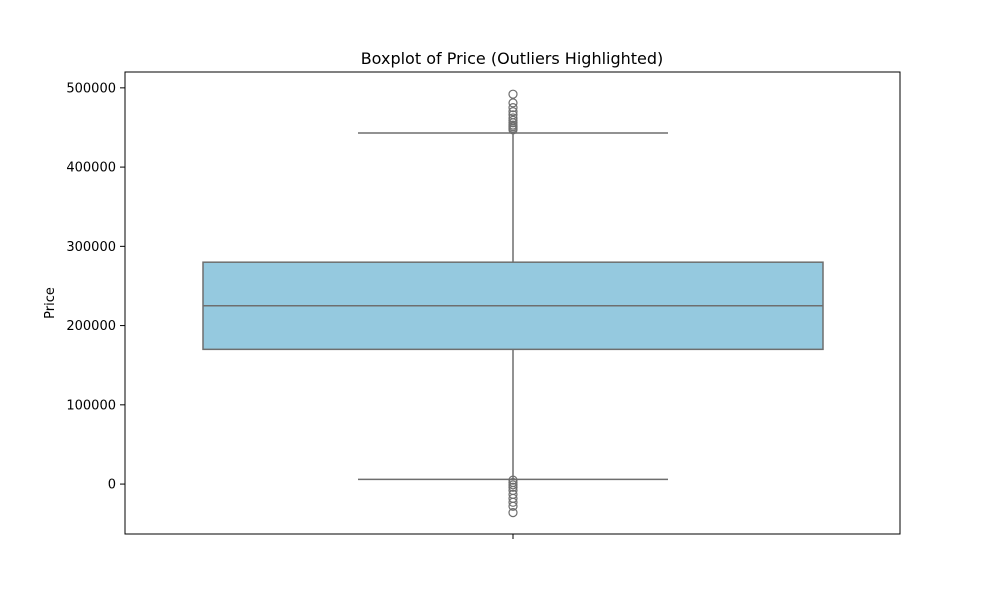 Image resolution: width=1000 pixels, height=604 pixels. Describe the element at coordinates (91, 88) in the screenshot. I see `y-tick-label: 500000` at that location.